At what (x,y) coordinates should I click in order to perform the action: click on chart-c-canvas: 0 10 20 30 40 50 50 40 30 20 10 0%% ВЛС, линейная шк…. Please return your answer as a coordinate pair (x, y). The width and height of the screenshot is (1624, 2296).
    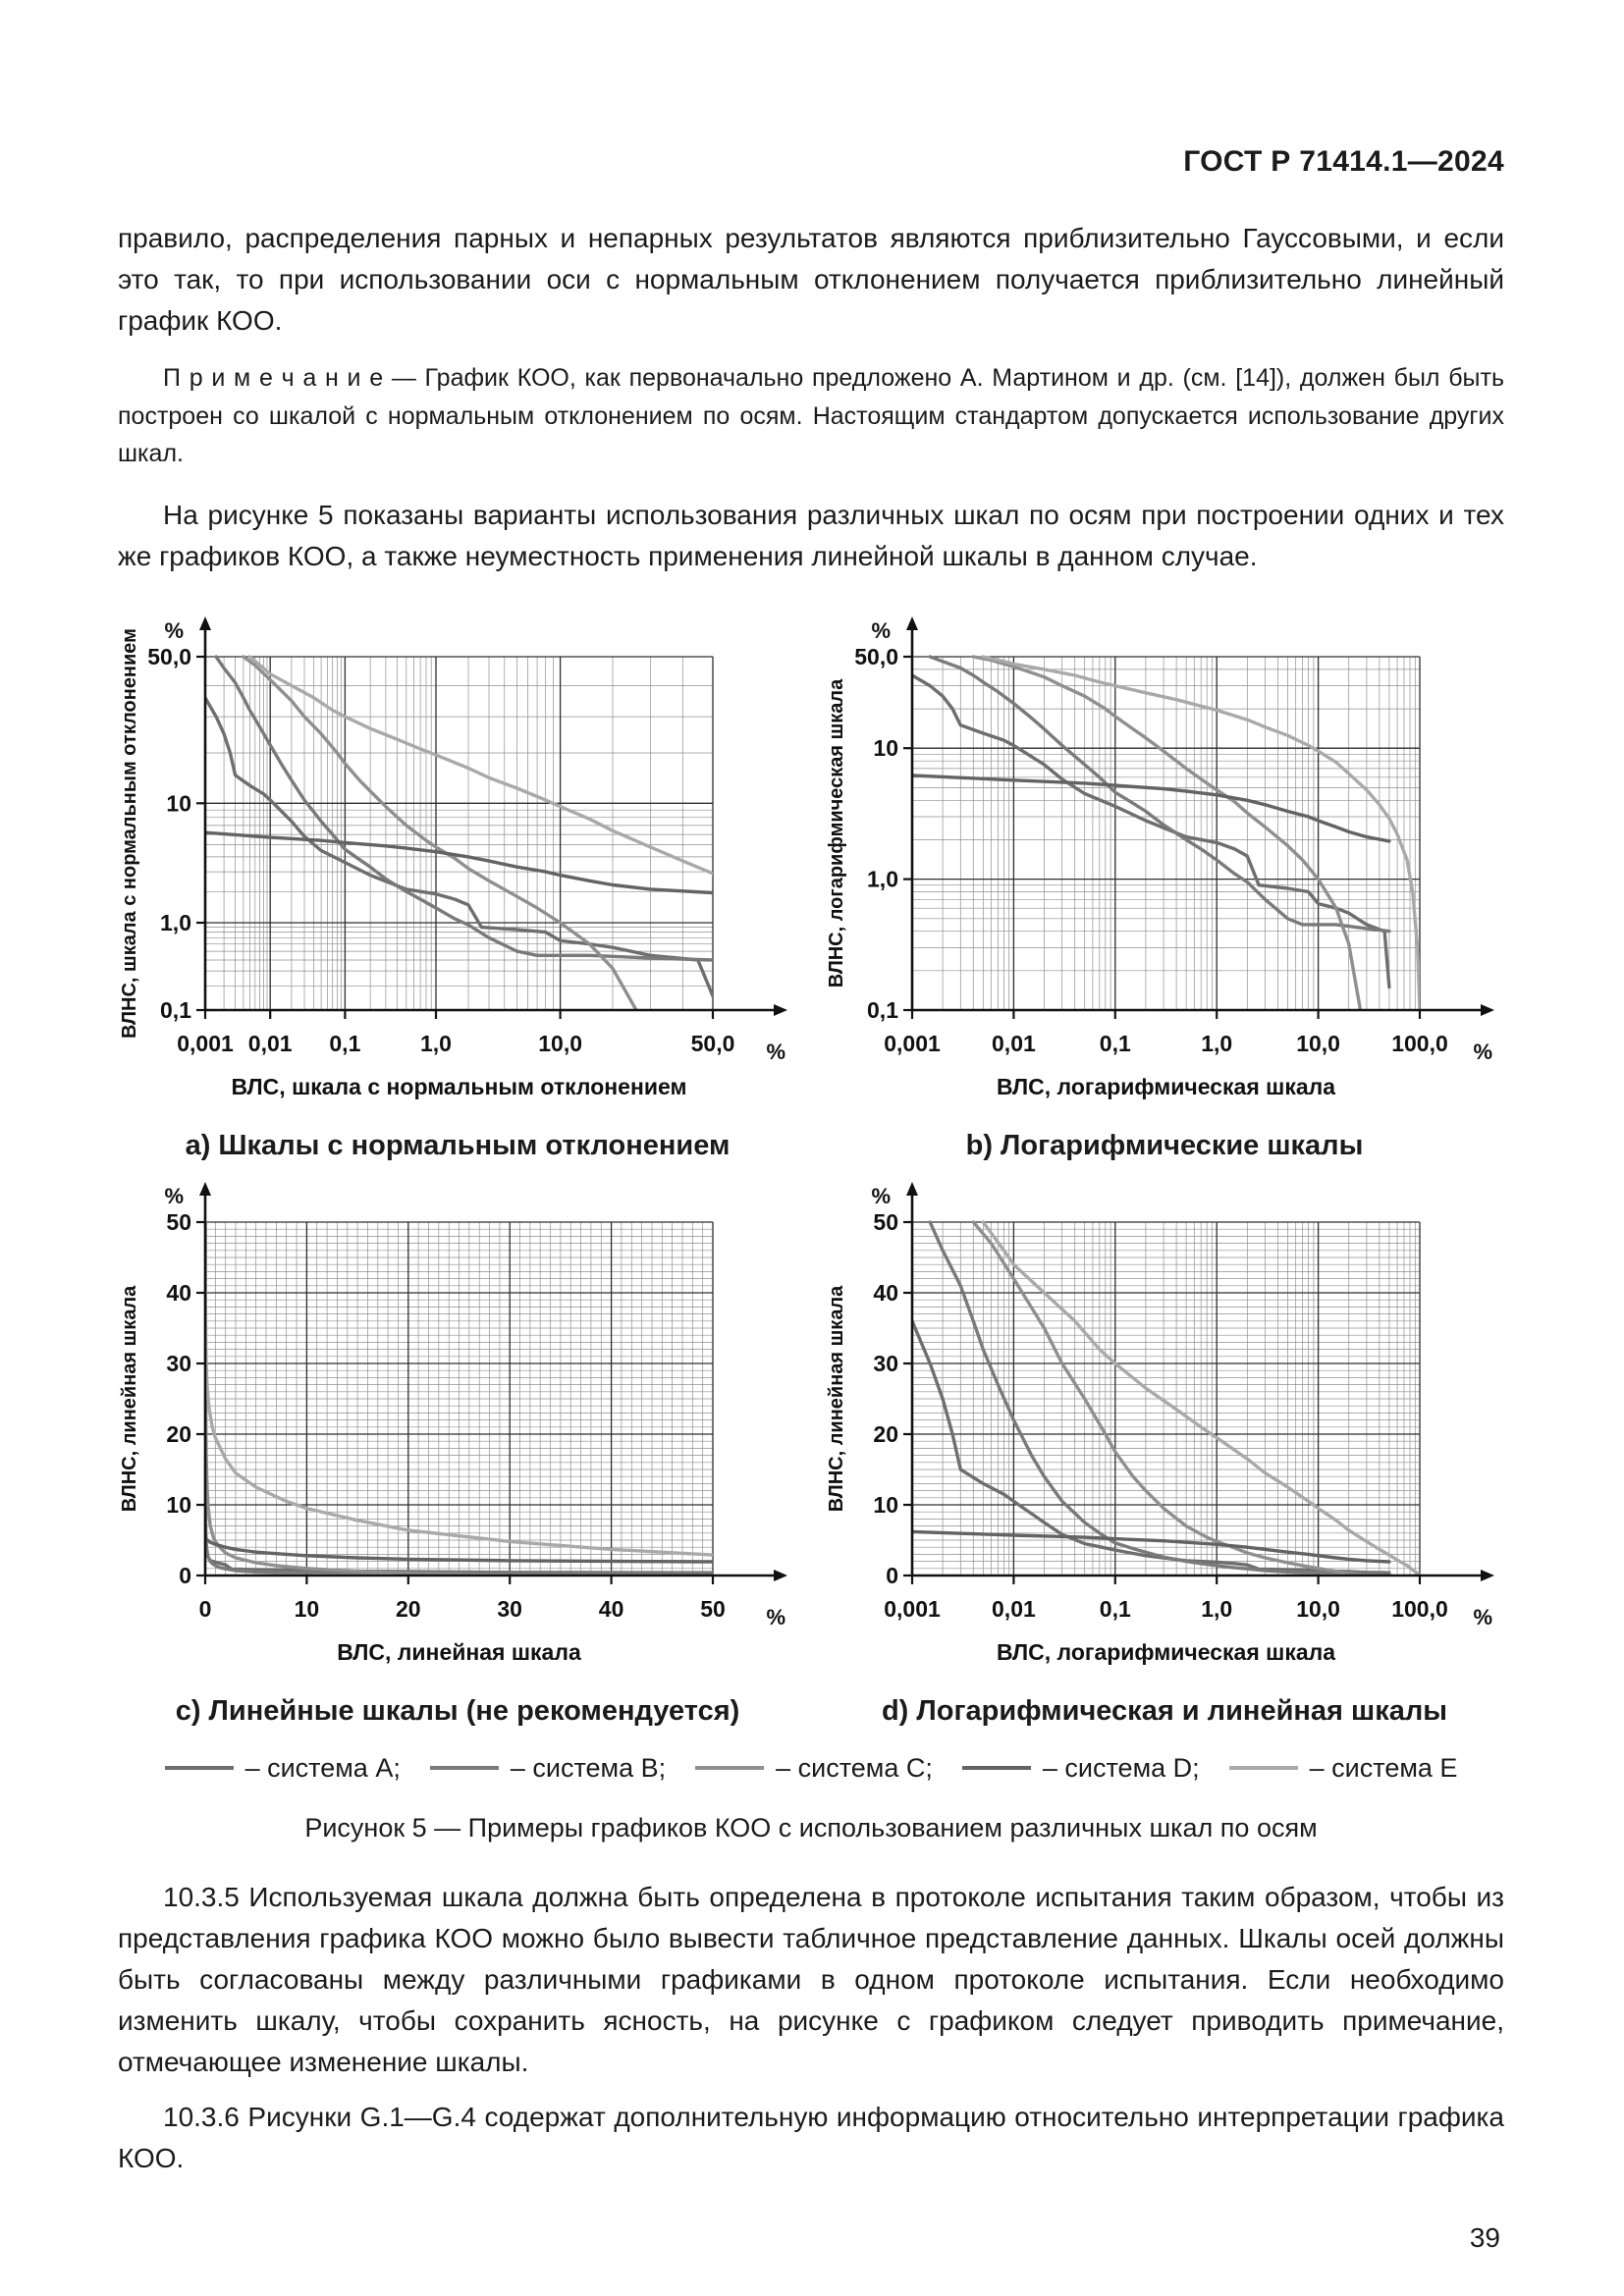
    Looking at the image, I should click on (458, 1430).